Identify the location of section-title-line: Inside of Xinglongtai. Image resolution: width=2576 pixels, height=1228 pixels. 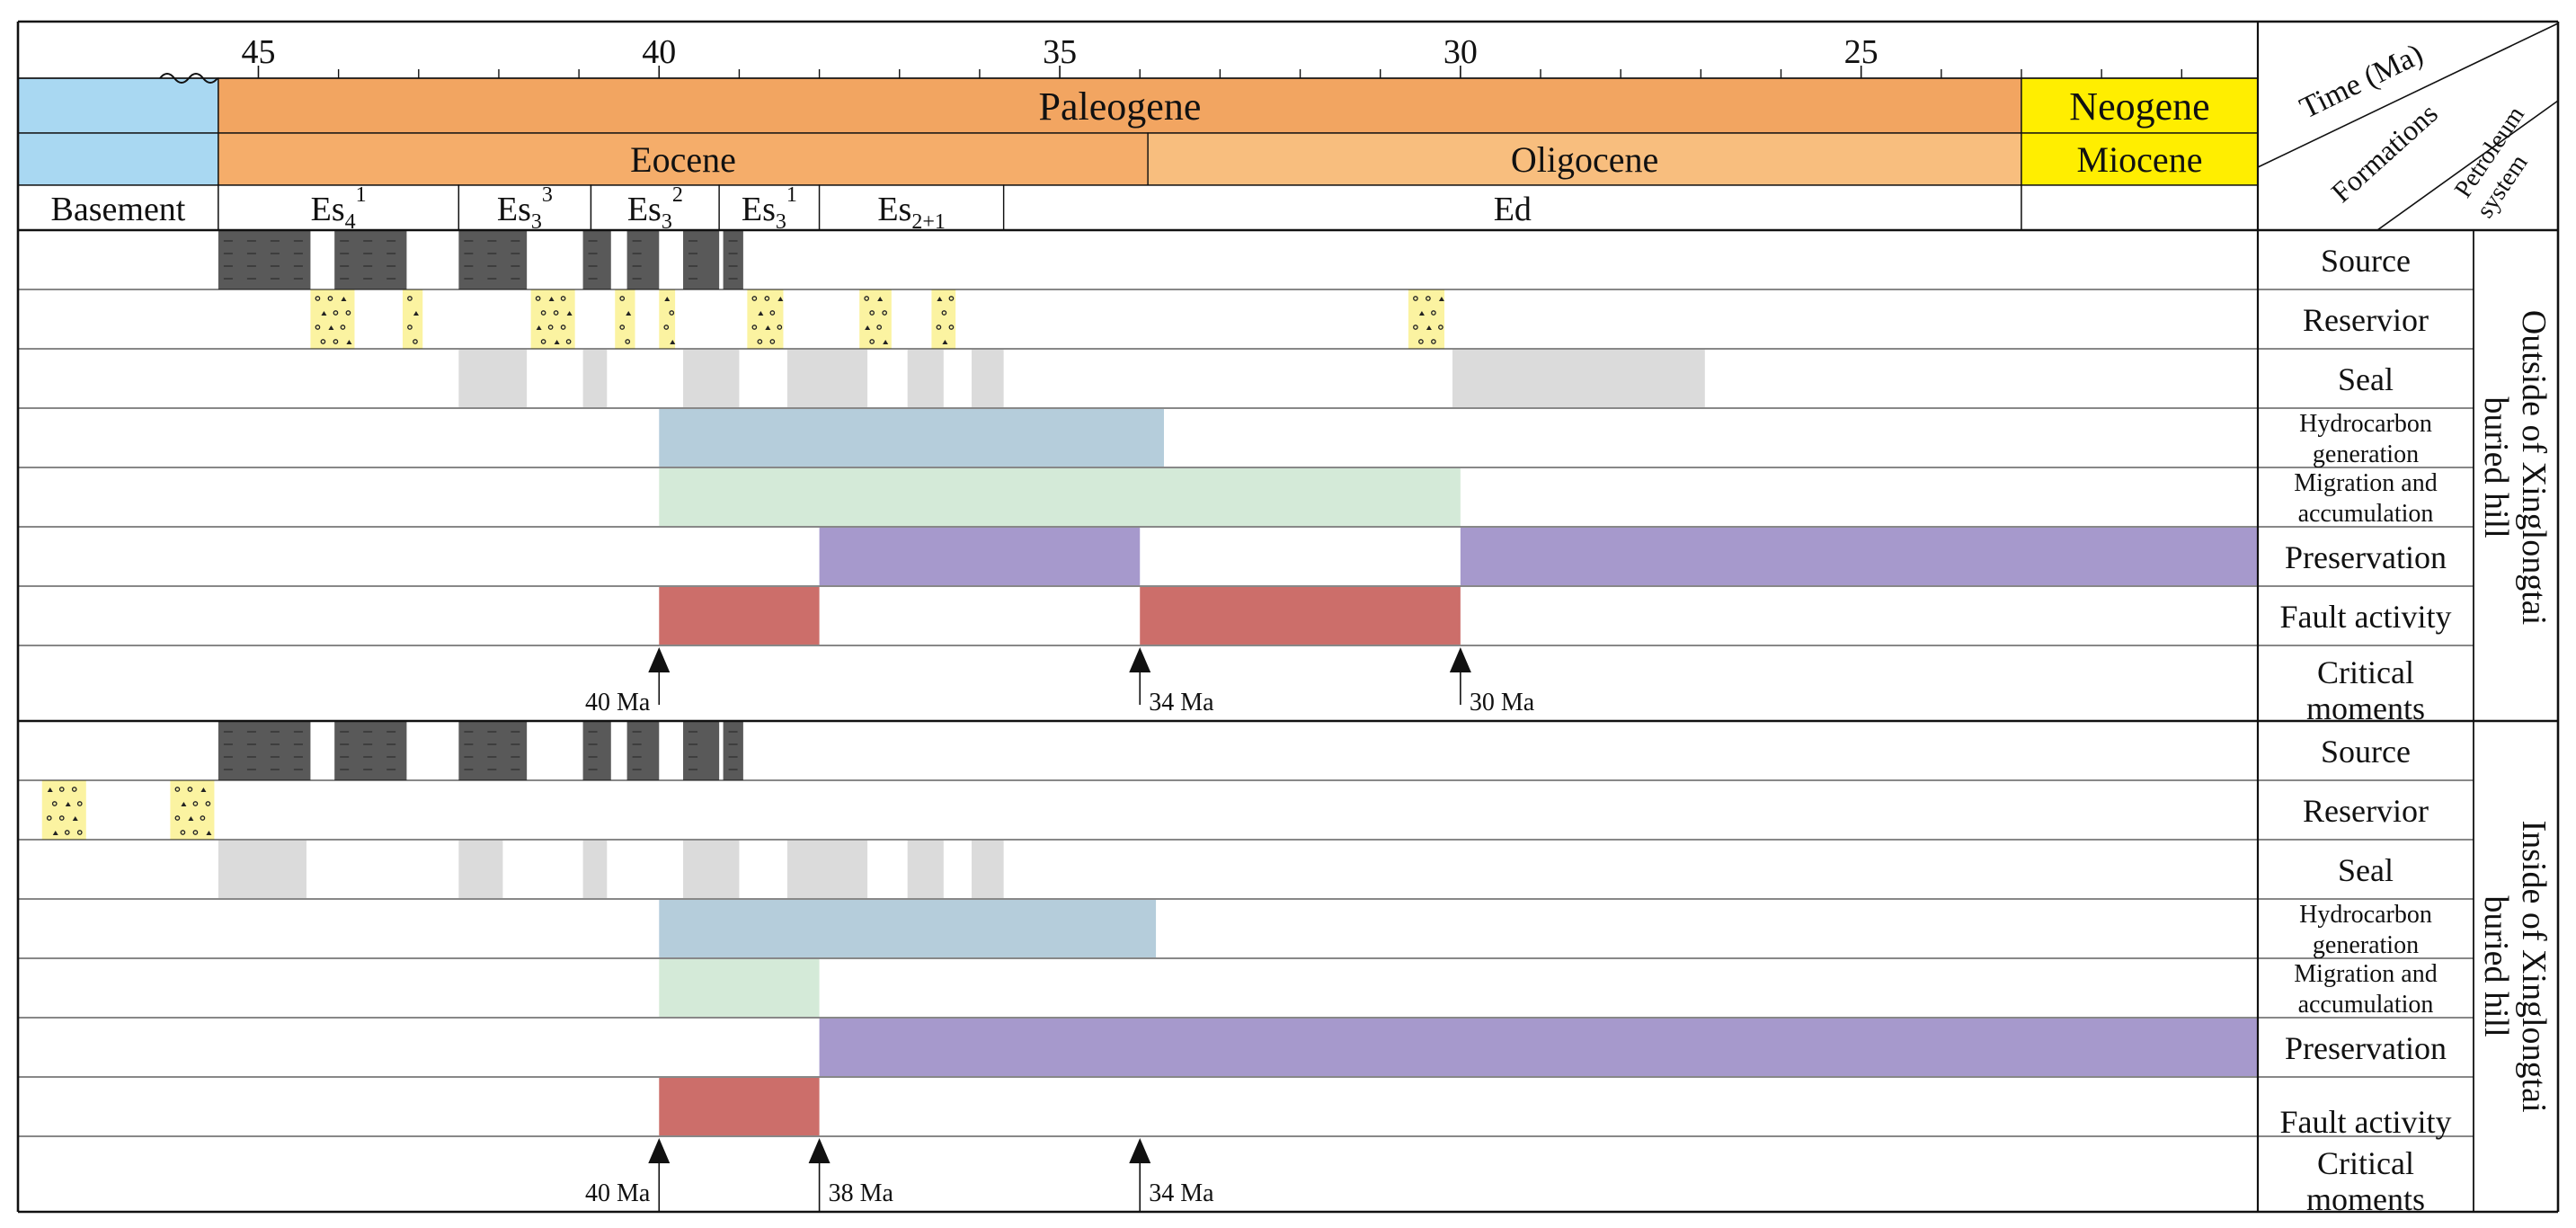
(2534, 966).